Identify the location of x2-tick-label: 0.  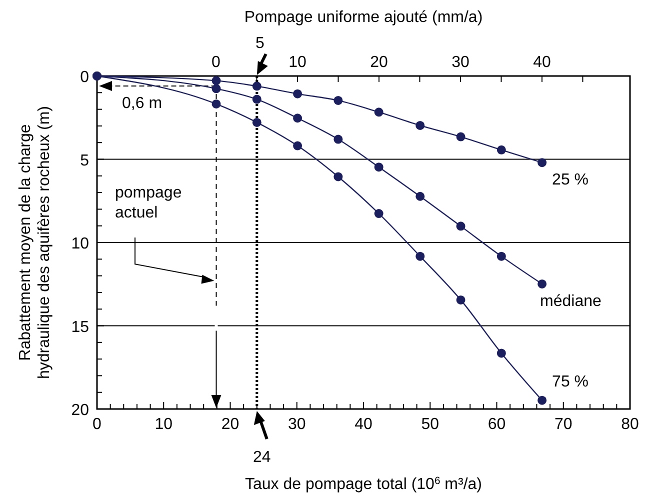
(216, 62).